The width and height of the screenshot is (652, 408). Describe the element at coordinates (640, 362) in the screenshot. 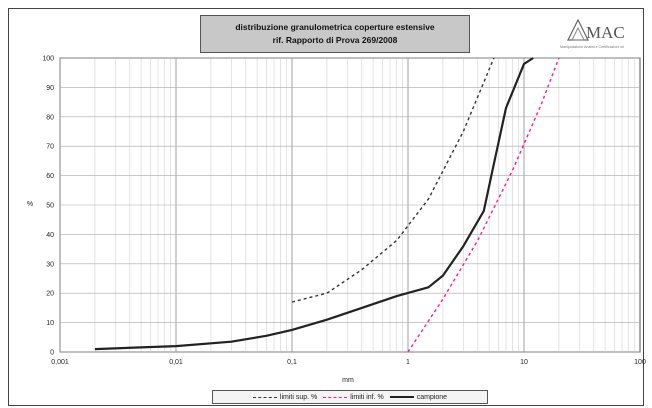

I see `x-tick-label: 100` at that location.